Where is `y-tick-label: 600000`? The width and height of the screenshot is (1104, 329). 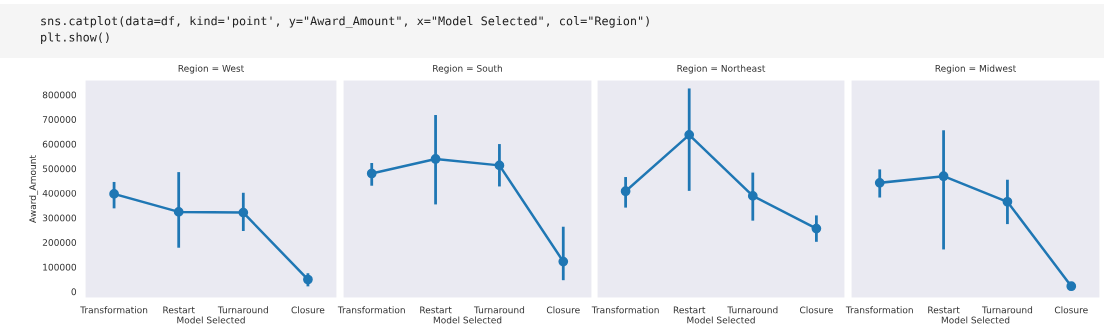
y-tick-label: 600000 is located at coordinates (59, 144).